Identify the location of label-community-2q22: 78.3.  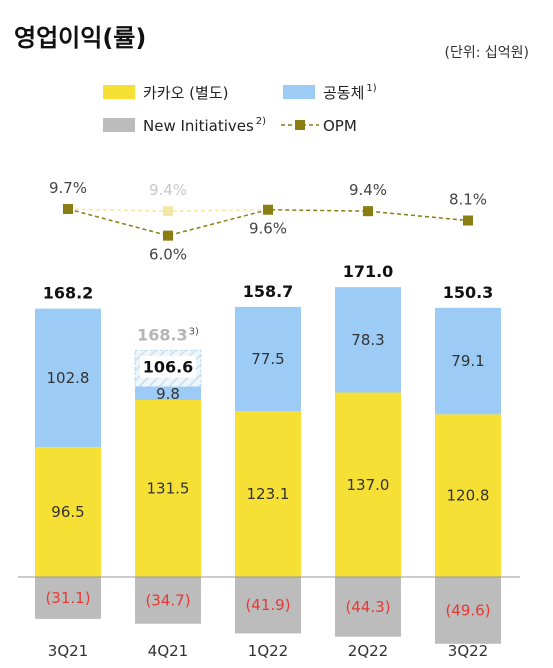
(367, 340).